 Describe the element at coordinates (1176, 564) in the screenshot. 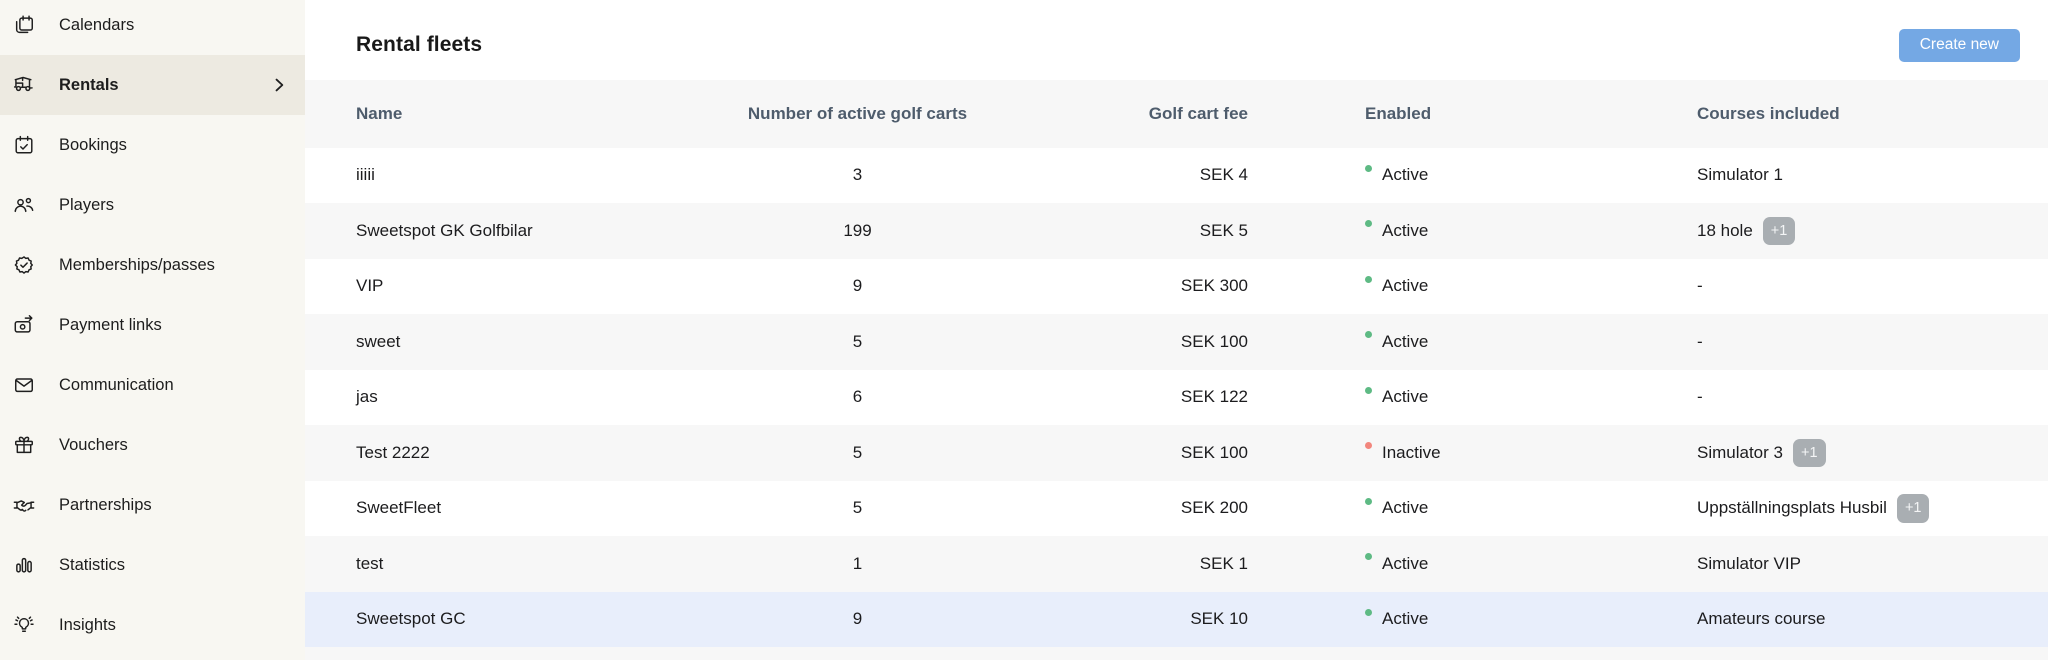

I see `table-row: test 1 SEK 1 Active Simulator VIP` at that location.